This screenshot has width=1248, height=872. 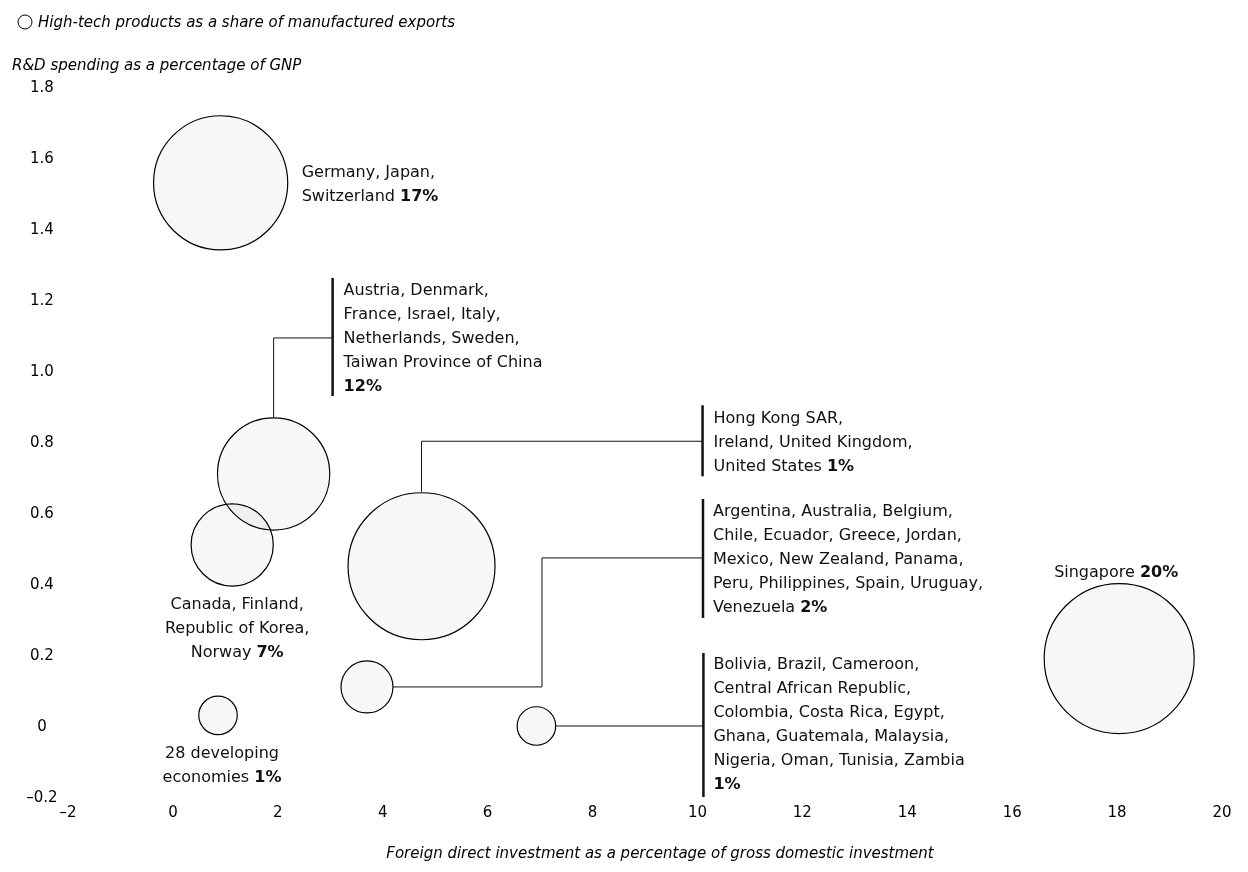 I want to click on annotation: 28 developing economies 1%, so click(x=222, y=765).